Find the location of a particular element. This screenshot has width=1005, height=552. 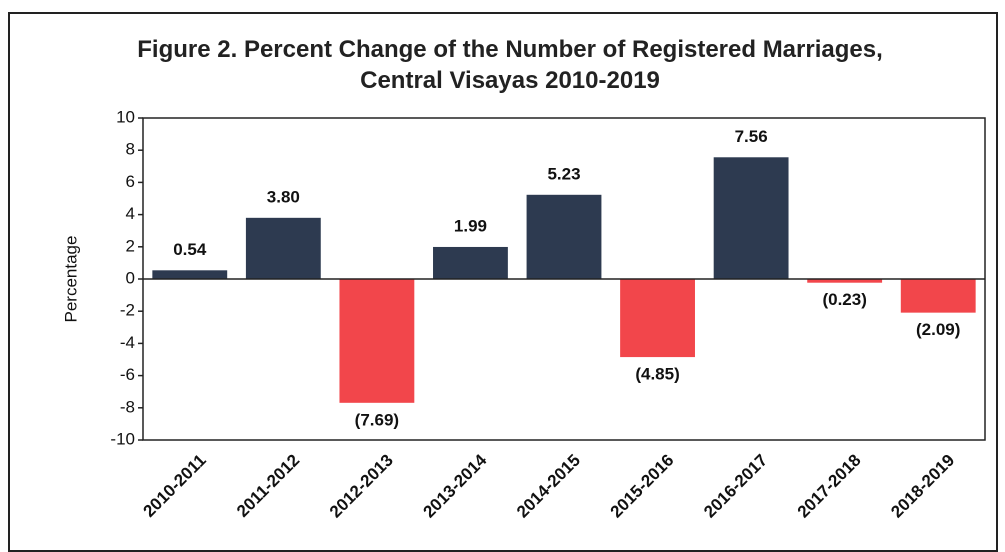

value-label: 7.56 is located at coordinates (751, 136).